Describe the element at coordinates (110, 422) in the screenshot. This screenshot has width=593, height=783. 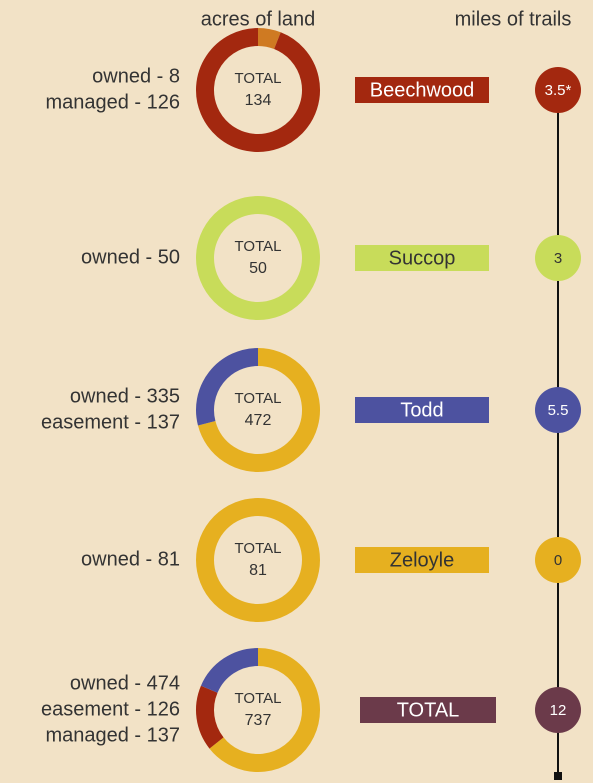
I see `segment-label: easement - 137` at that location.